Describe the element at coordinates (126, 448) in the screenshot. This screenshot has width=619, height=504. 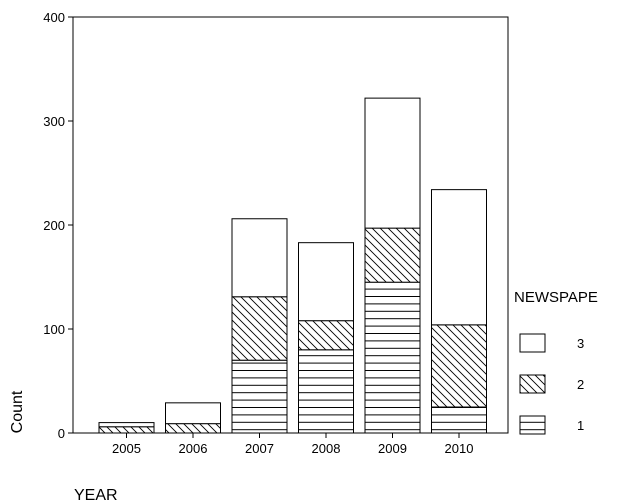
I see `x-tick-label: 2005` at that location.